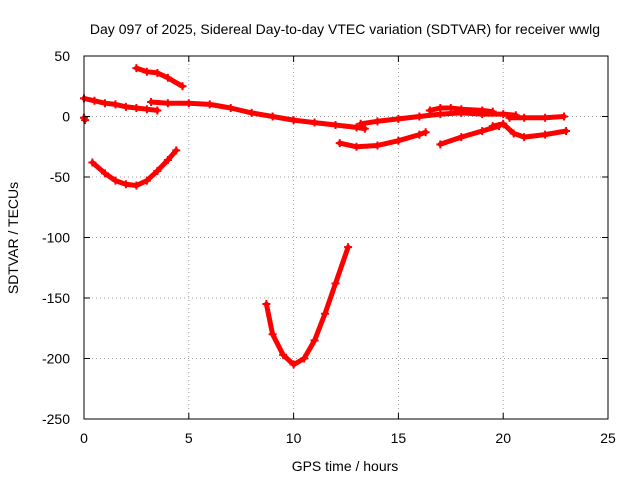  What do you see at coordinates (608, 438) in the screenshot?
I see `x-tick-label: 25` at bounding box center [608, 438].